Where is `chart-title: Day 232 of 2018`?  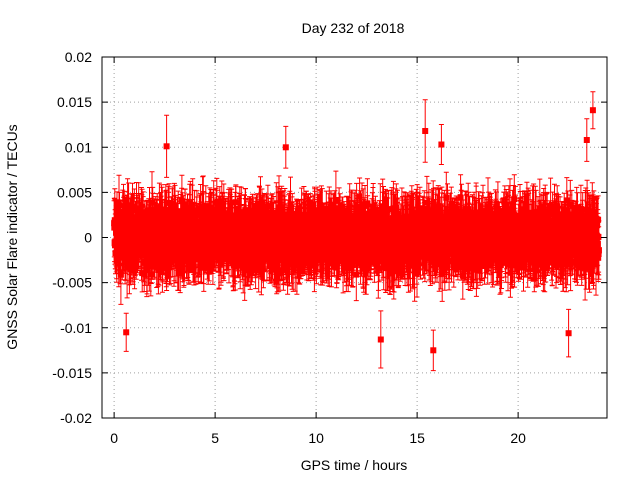
chart-title: Day 232 of 2018 is located at coordinates (353, 28).